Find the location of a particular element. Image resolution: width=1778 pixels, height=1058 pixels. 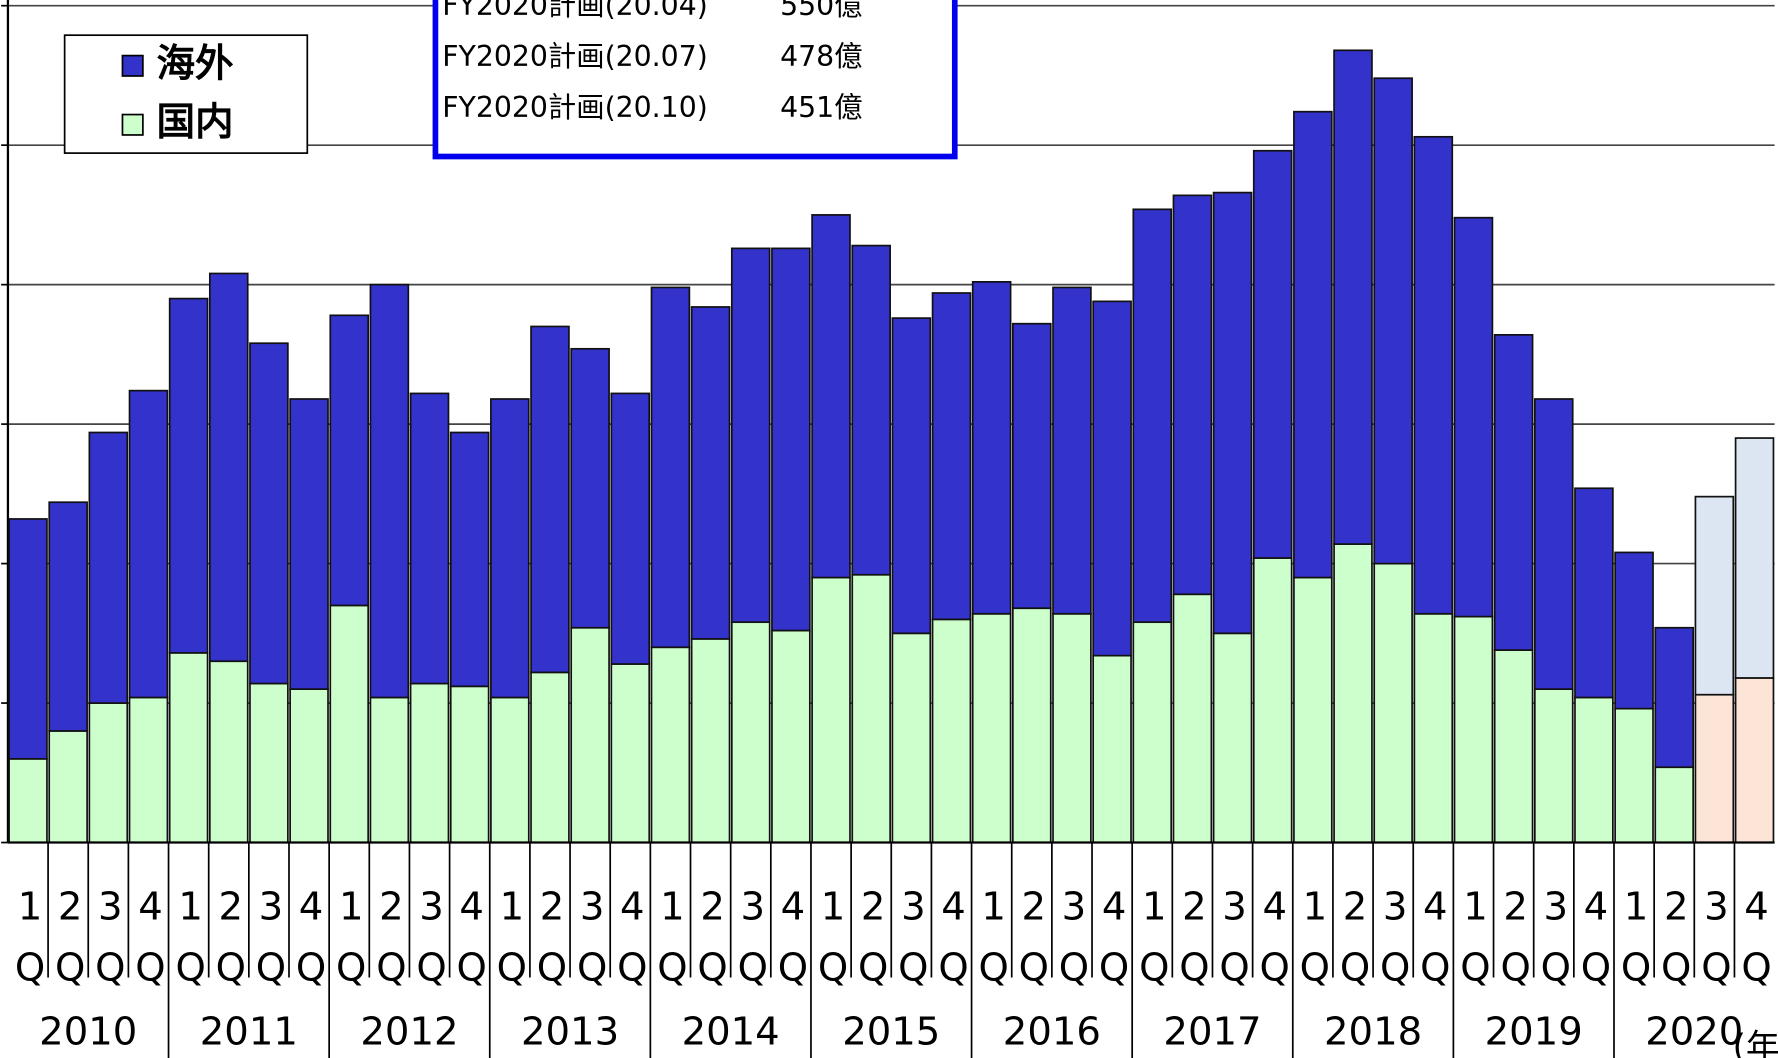

year-label: 2013 is located at coordinates (570, 1032).